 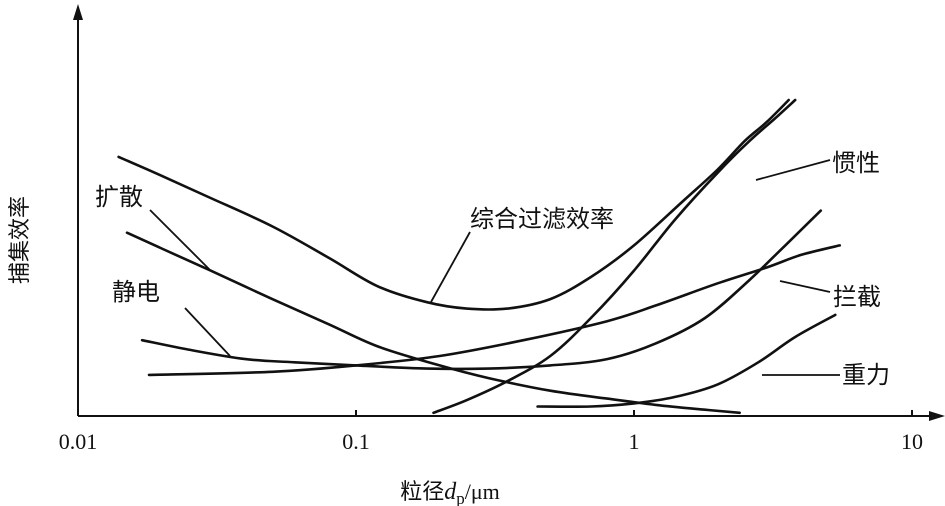 I want to click on y-axis-title: 捕集效率, so click(x=20, y=240).